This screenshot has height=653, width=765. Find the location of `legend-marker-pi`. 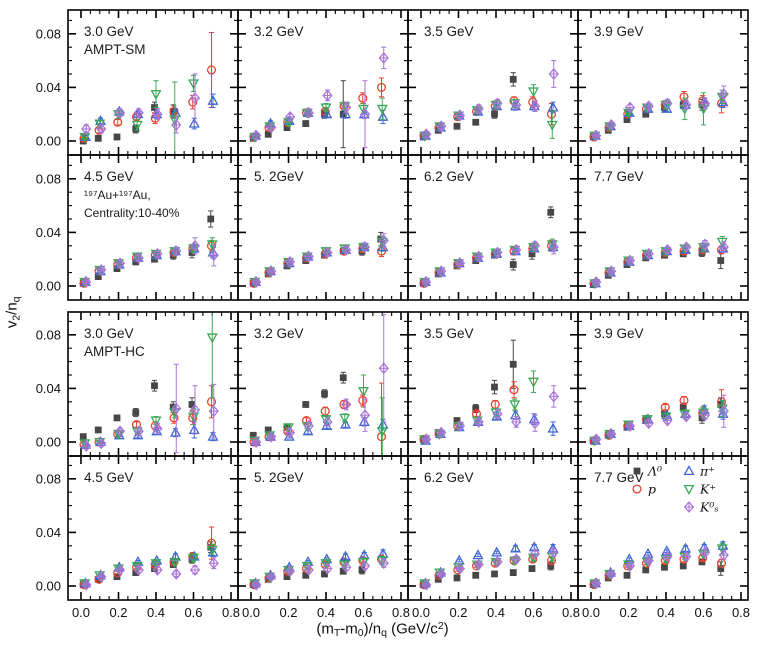

legend-marker-pi is located at coordinates (689, 470).